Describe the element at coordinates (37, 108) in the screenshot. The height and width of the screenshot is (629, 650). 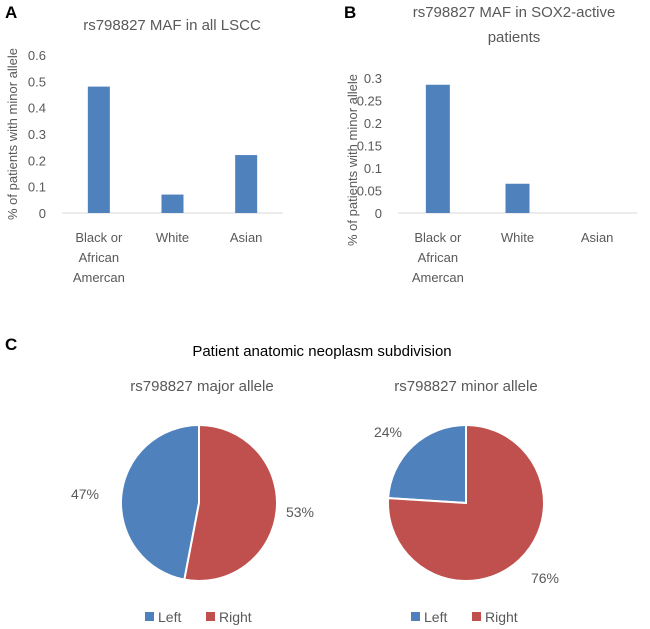
I see `y-tick-label: 0.4` at that location.